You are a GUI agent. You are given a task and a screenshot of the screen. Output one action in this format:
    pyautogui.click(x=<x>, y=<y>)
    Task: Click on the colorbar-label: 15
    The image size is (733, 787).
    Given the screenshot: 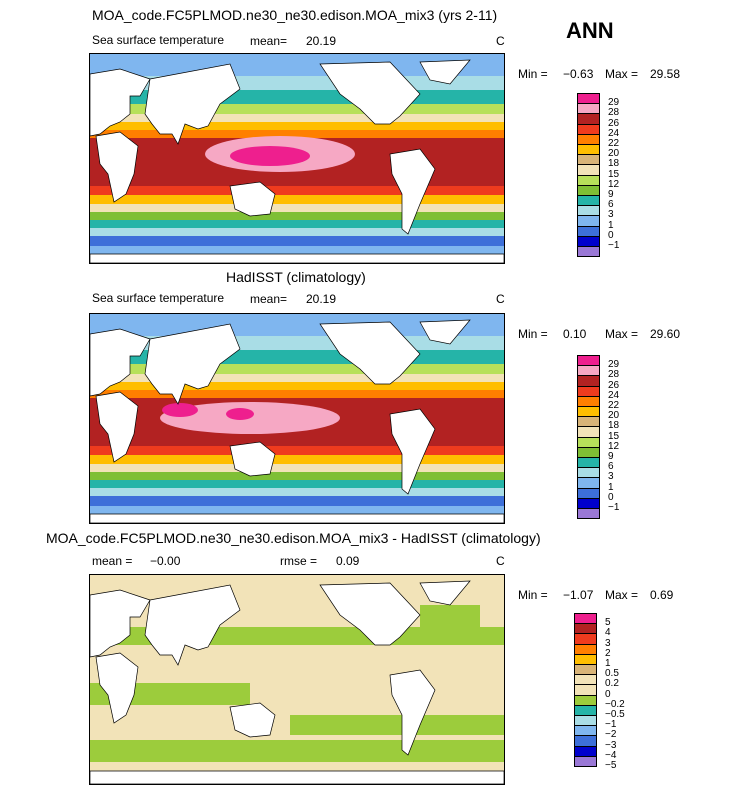 What is the action you would take?
    pyautogui.click(x=614, y=174)
    